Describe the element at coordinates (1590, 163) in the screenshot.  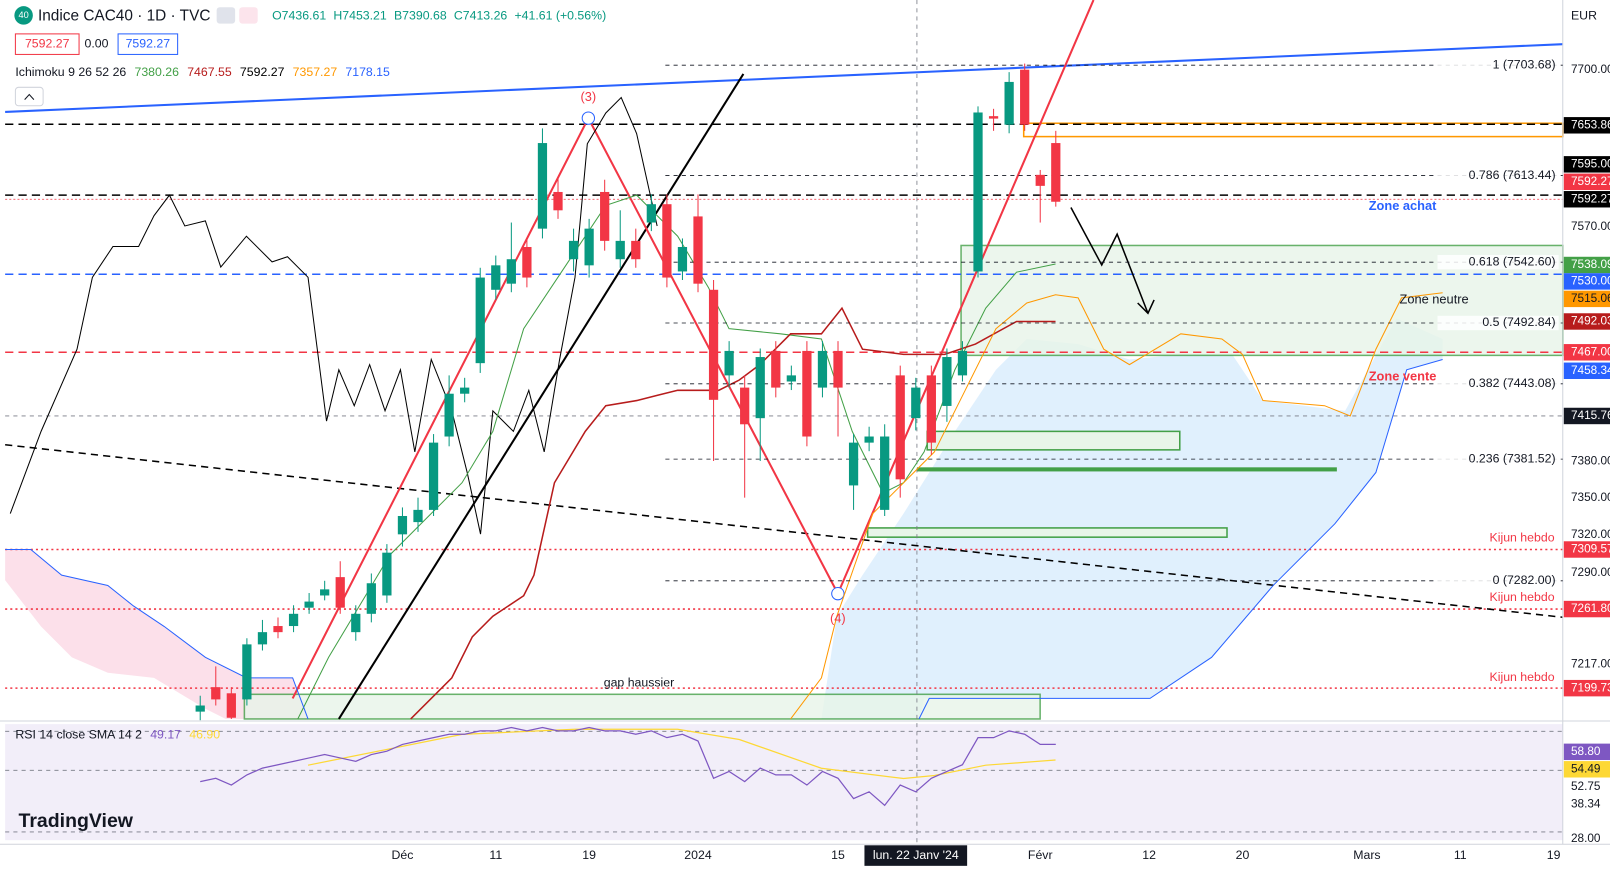
I see `price-label: 7595.00` at that location.